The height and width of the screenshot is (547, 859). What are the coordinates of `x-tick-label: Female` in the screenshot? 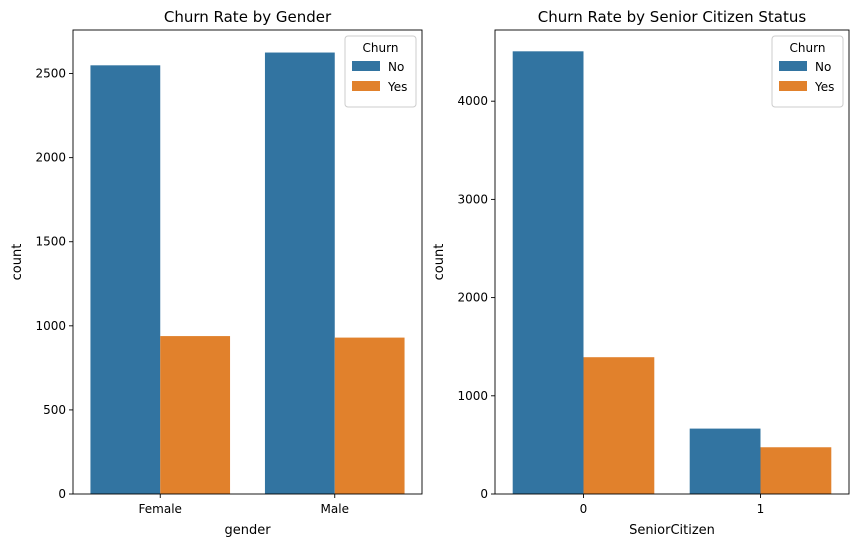 It's located at (160, 509).